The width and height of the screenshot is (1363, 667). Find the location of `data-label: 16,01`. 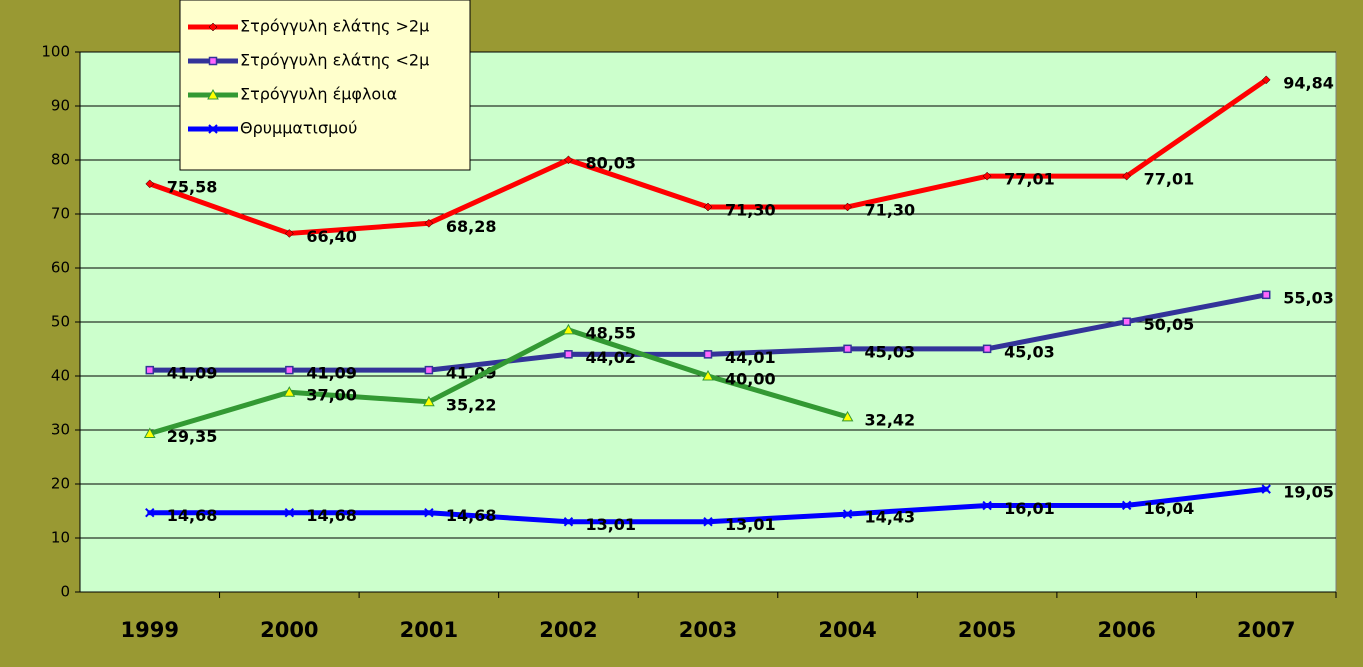

data-label: 16,01 is located at coordinates (1029, 508).